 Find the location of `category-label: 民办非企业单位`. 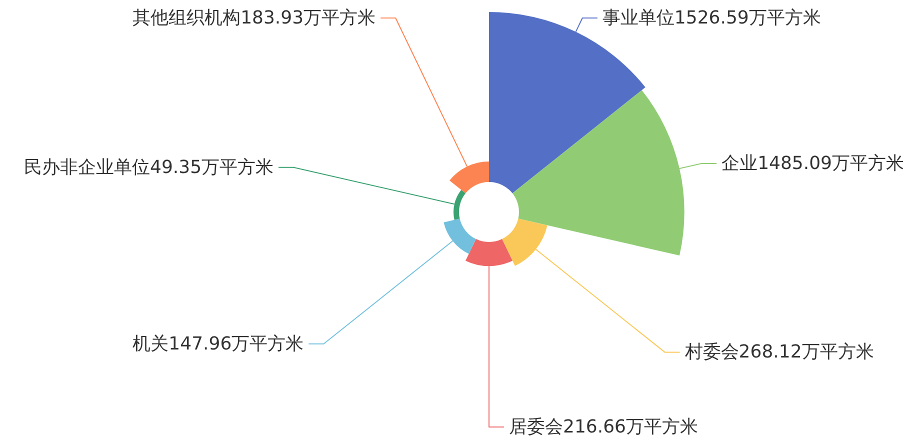

category-label: 民办非企业单位 is located at coordinates (87, 167).